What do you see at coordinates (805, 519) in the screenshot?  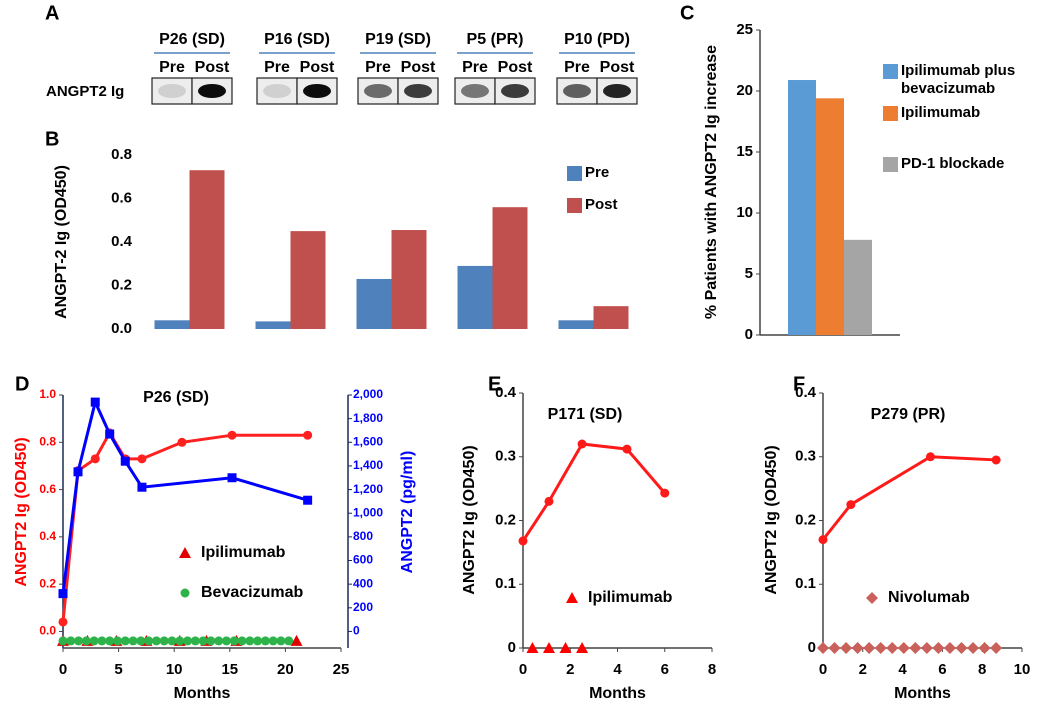 I see `y-tick-label: 0.2` at bounding box center [805, 519].